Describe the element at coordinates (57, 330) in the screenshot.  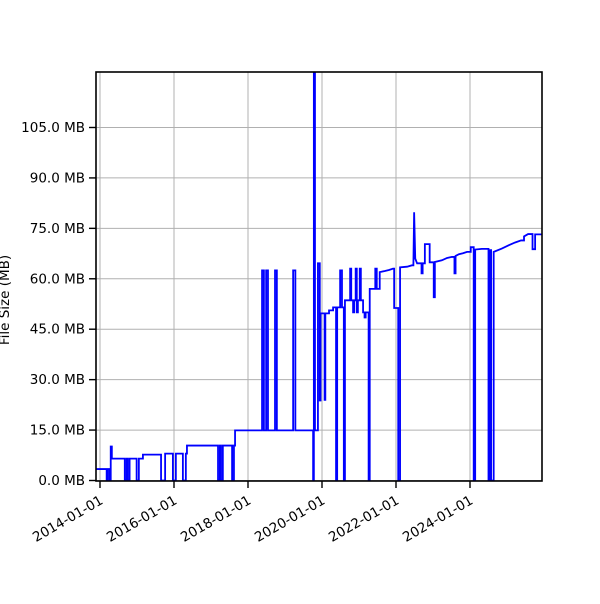
I see `y-tick-label: 45.0 MB` at that location.